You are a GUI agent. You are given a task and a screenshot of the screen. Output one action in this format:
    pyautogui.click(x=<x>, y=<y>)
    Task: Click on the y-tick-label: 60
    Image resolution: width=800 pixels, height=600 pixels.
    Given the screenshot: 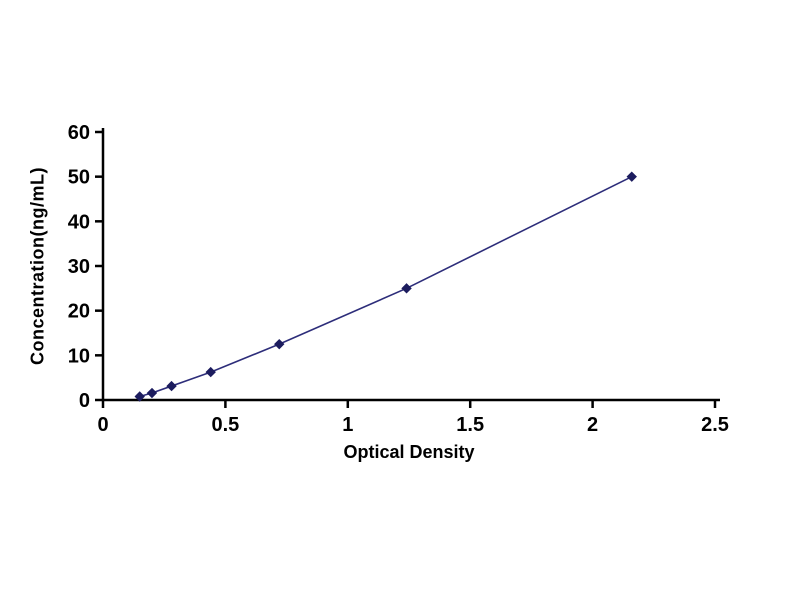 What is the action you would take?
    pyautogui.click(x=79, y=133)
    